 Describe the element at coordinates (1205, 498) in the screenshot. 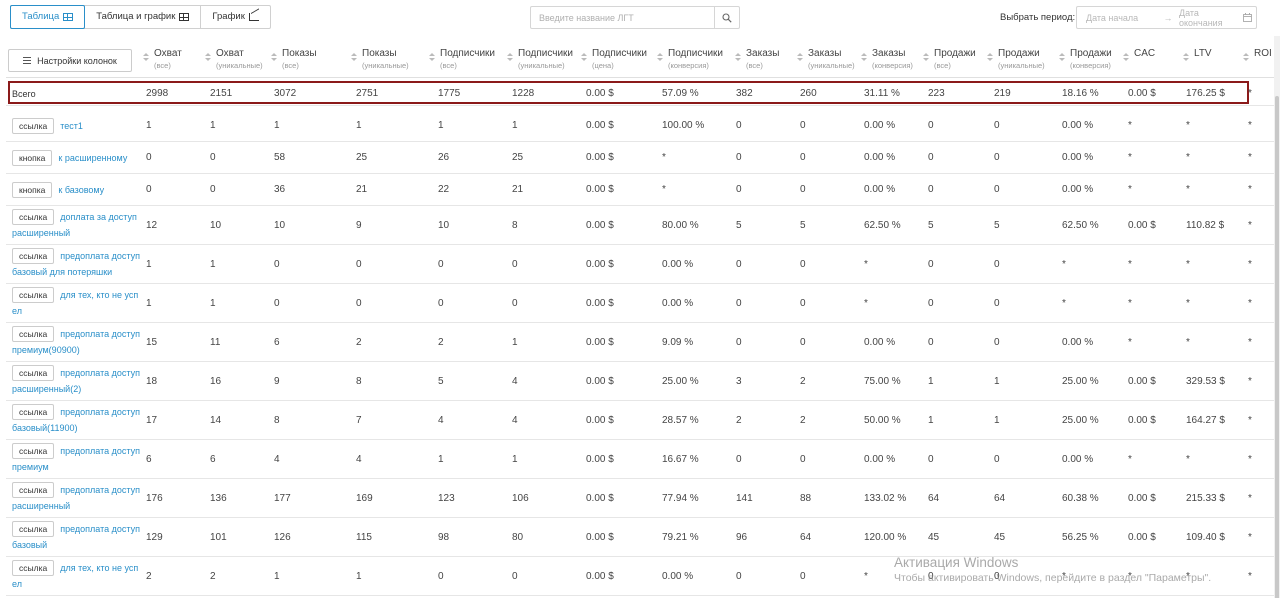

I see `table-cell: 215.33 $` at that location.